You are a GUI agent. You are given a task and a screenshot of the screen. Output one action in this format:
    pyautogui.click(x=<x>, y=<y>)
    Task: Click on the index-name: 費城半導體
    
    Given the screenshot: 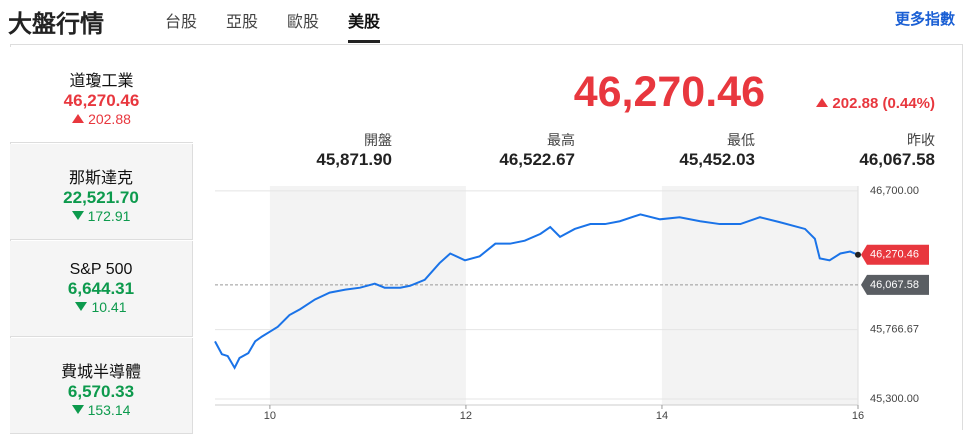 What is the action you would take?
    pyautogui.click(x=100, y=372)
    